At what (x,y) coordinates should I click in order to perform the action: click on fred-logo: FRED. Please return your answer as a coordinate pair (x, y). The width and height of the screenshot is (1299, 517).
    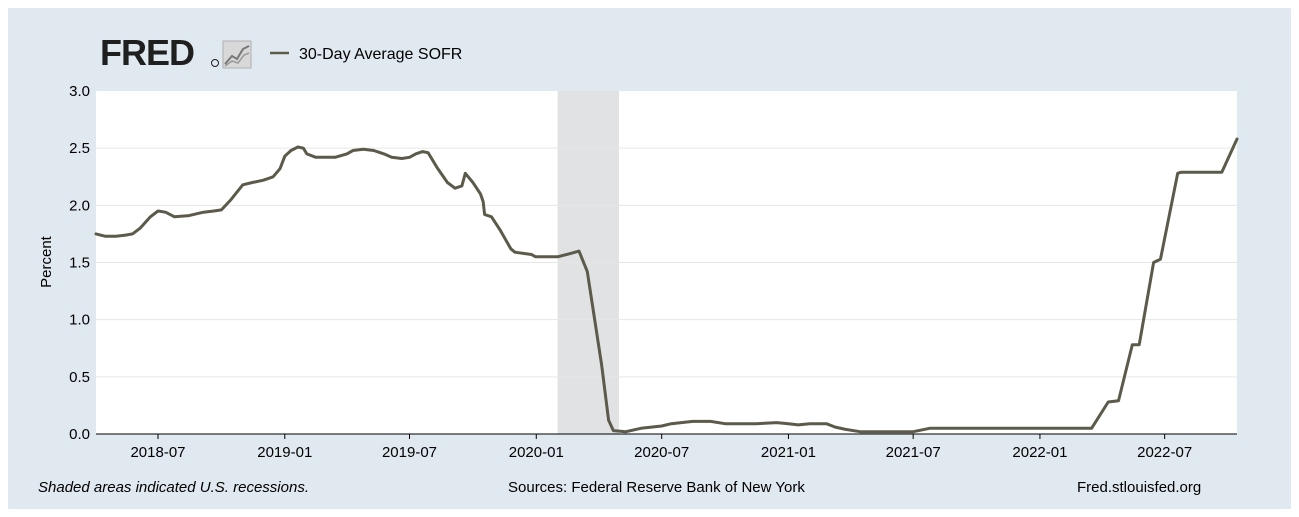
    Looking at the image, I should click on (176, 52).